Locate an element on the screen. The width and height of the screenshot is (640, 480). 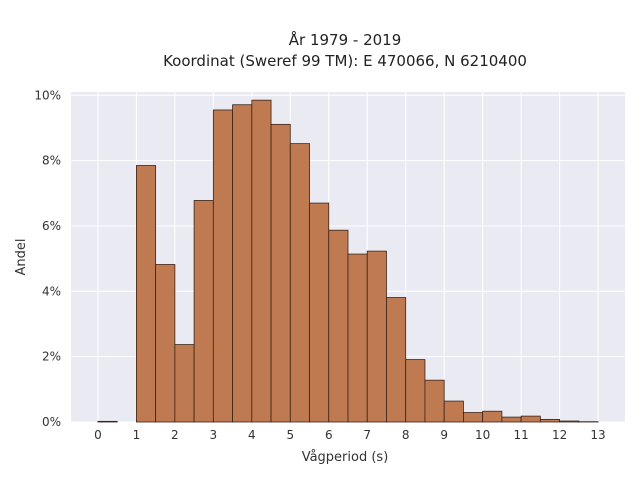
x-tick-label: 10 is located at coordinates (482, 435).